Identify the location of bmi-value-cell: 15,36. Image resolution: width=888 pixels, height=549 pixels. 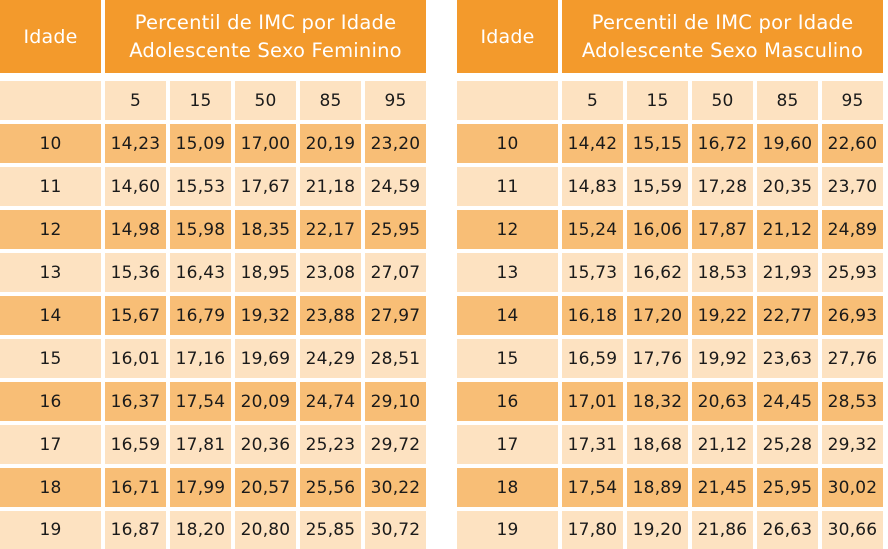
(135, 272).